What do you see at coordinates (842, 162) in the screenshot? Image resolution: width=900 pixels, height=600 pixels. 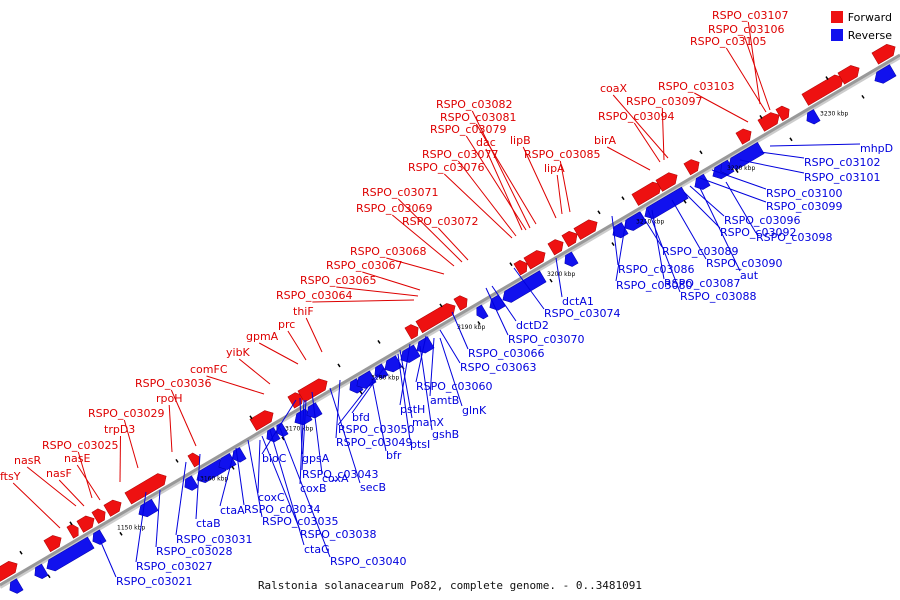 I see `reverse-gene-label: RSPO_c03102` at bounding box center [842, 162].